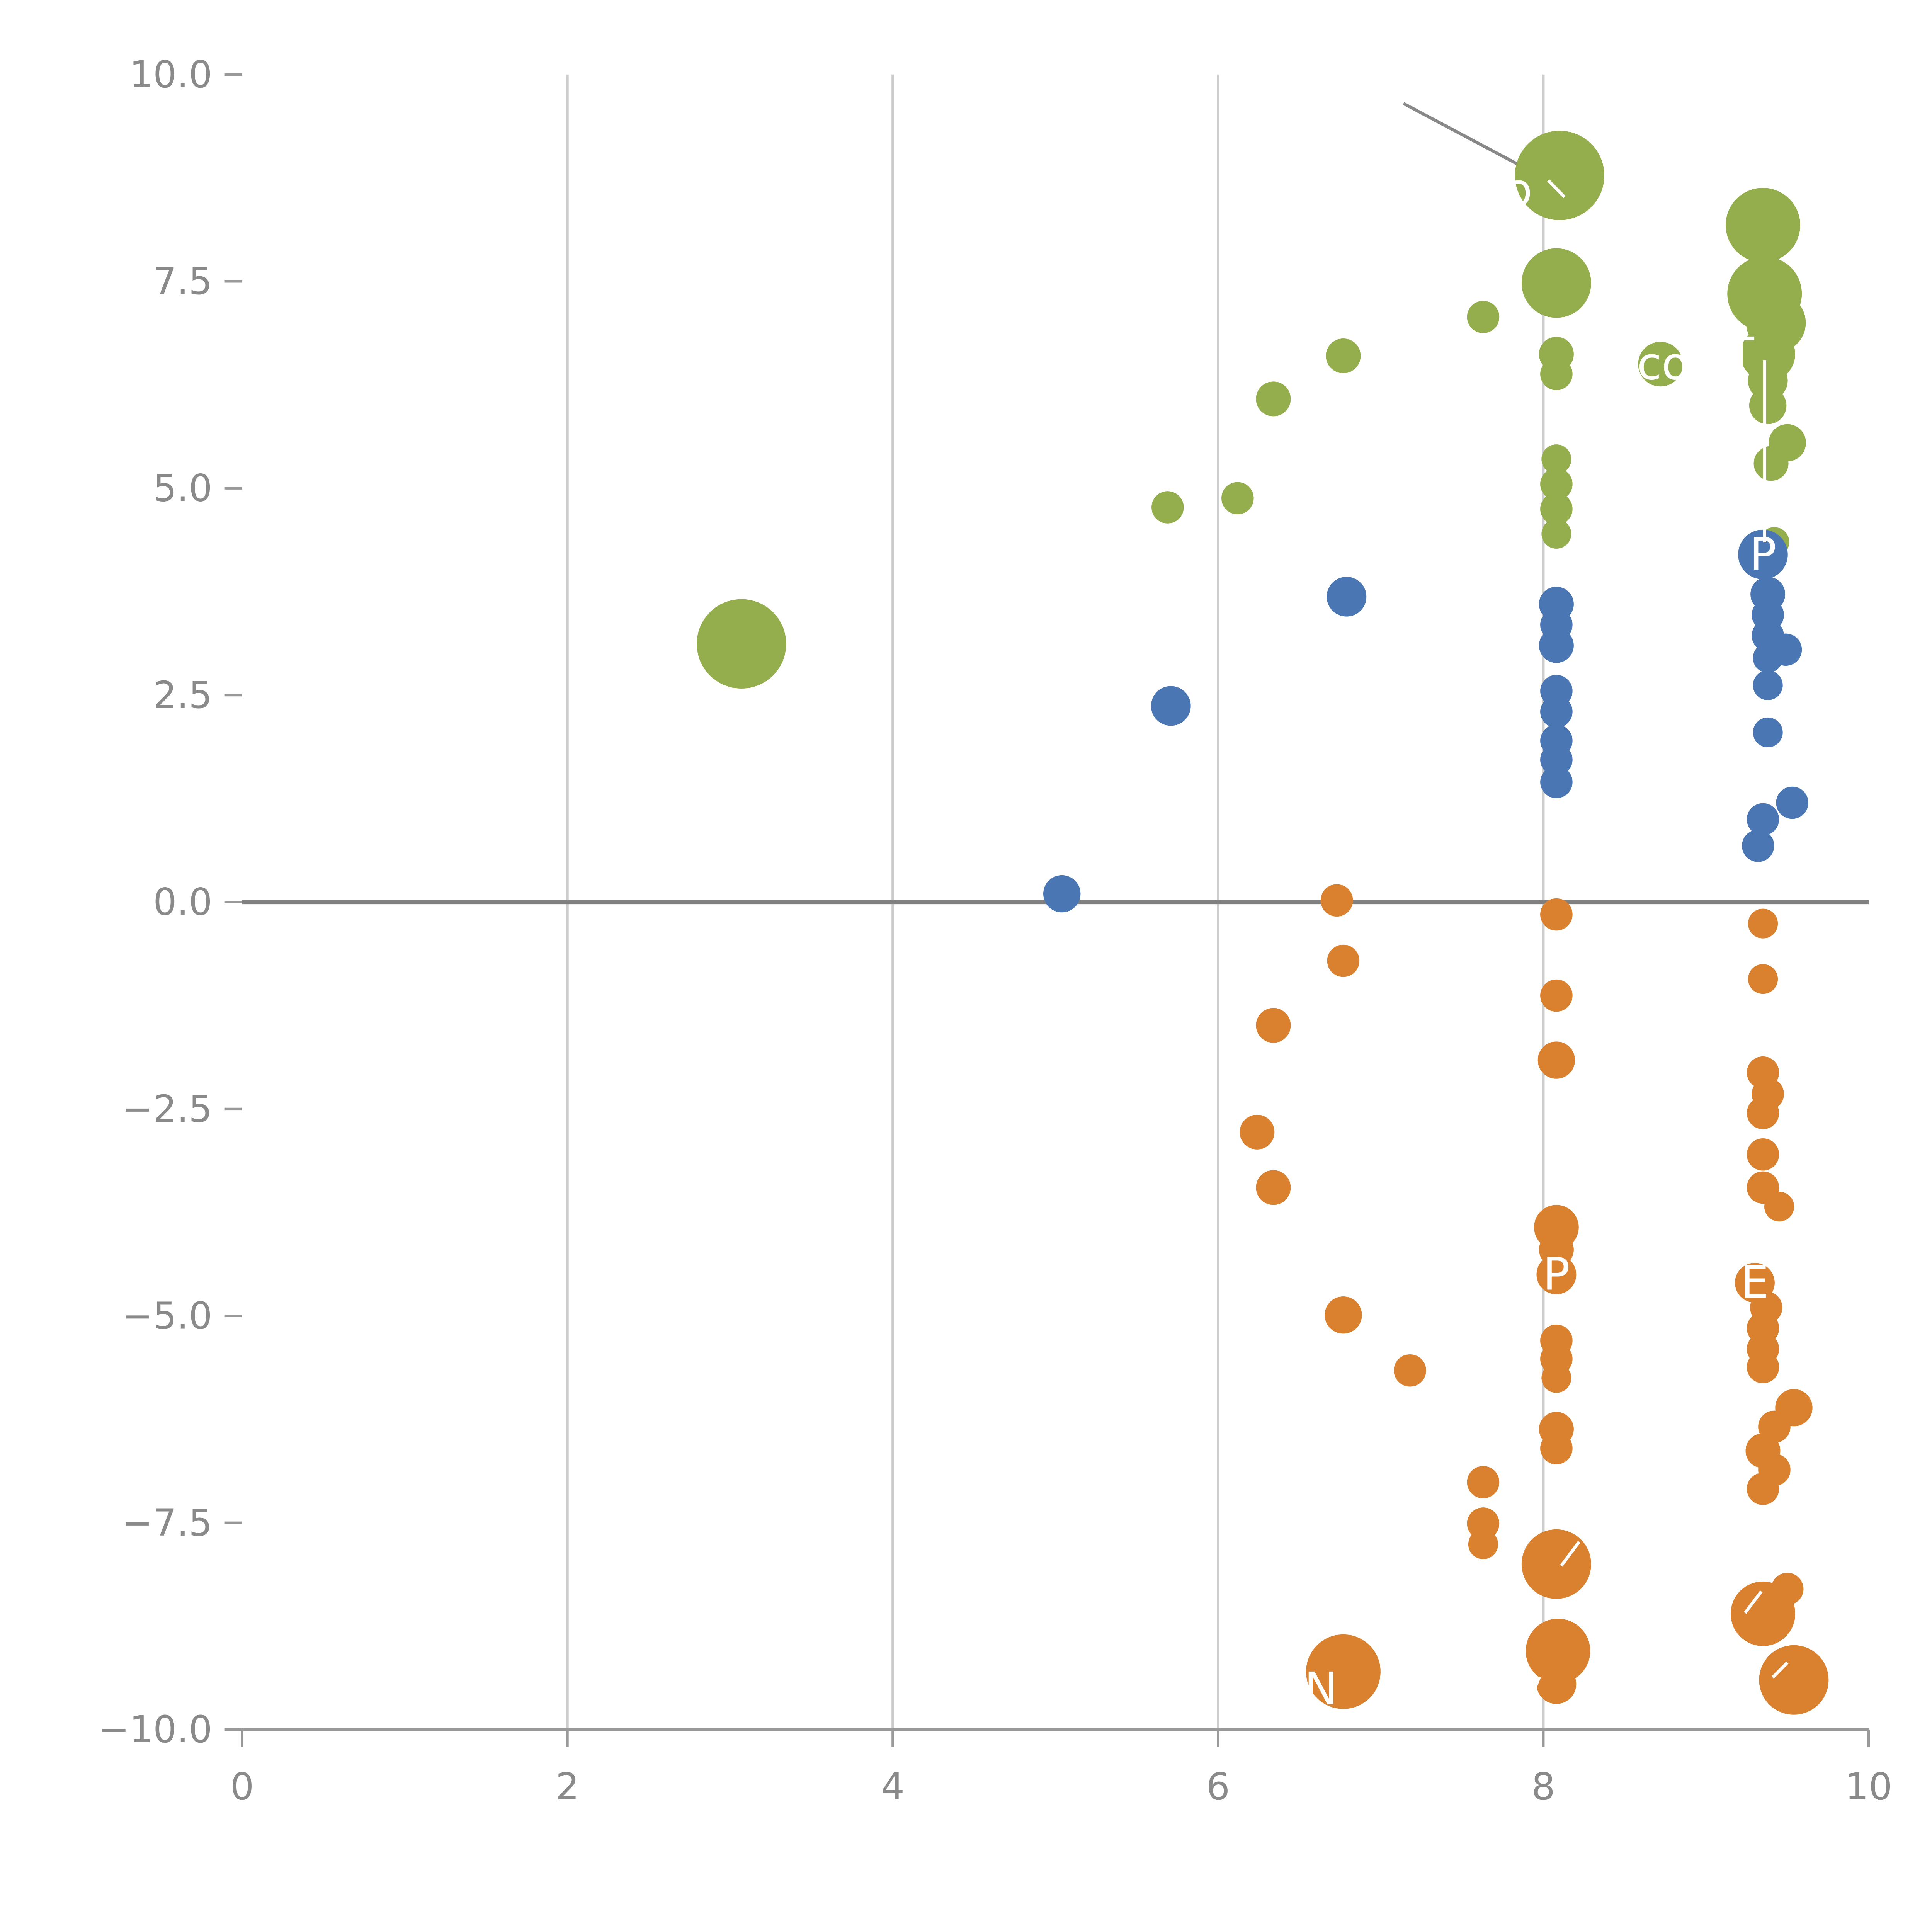 This screenshot has width=1932, height=1932. What do you see at coordinates (1518, 191) in the screenshot?
I see `bubble-label: o` at bounding box center [1518, 191].